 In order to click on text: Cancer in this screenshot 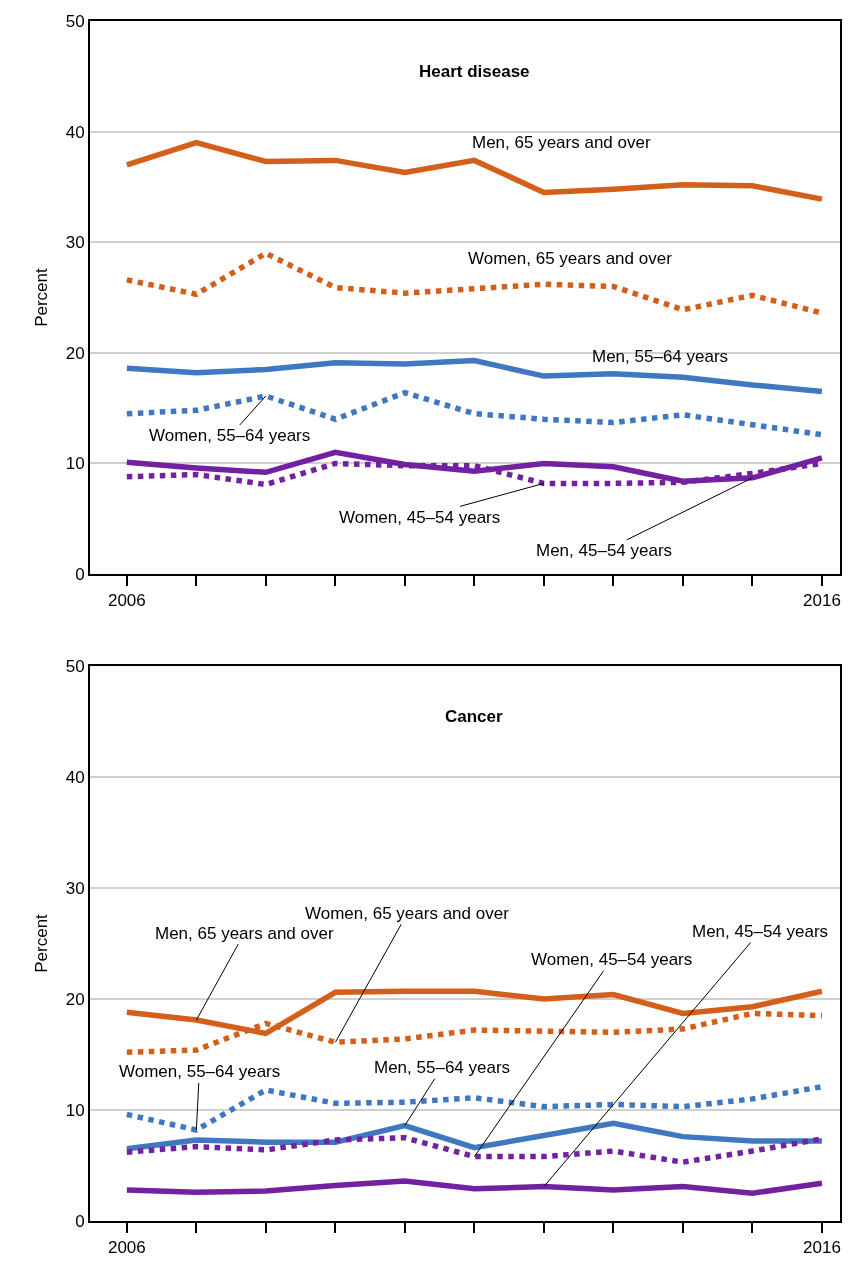, I will do `click(474, 716)`.